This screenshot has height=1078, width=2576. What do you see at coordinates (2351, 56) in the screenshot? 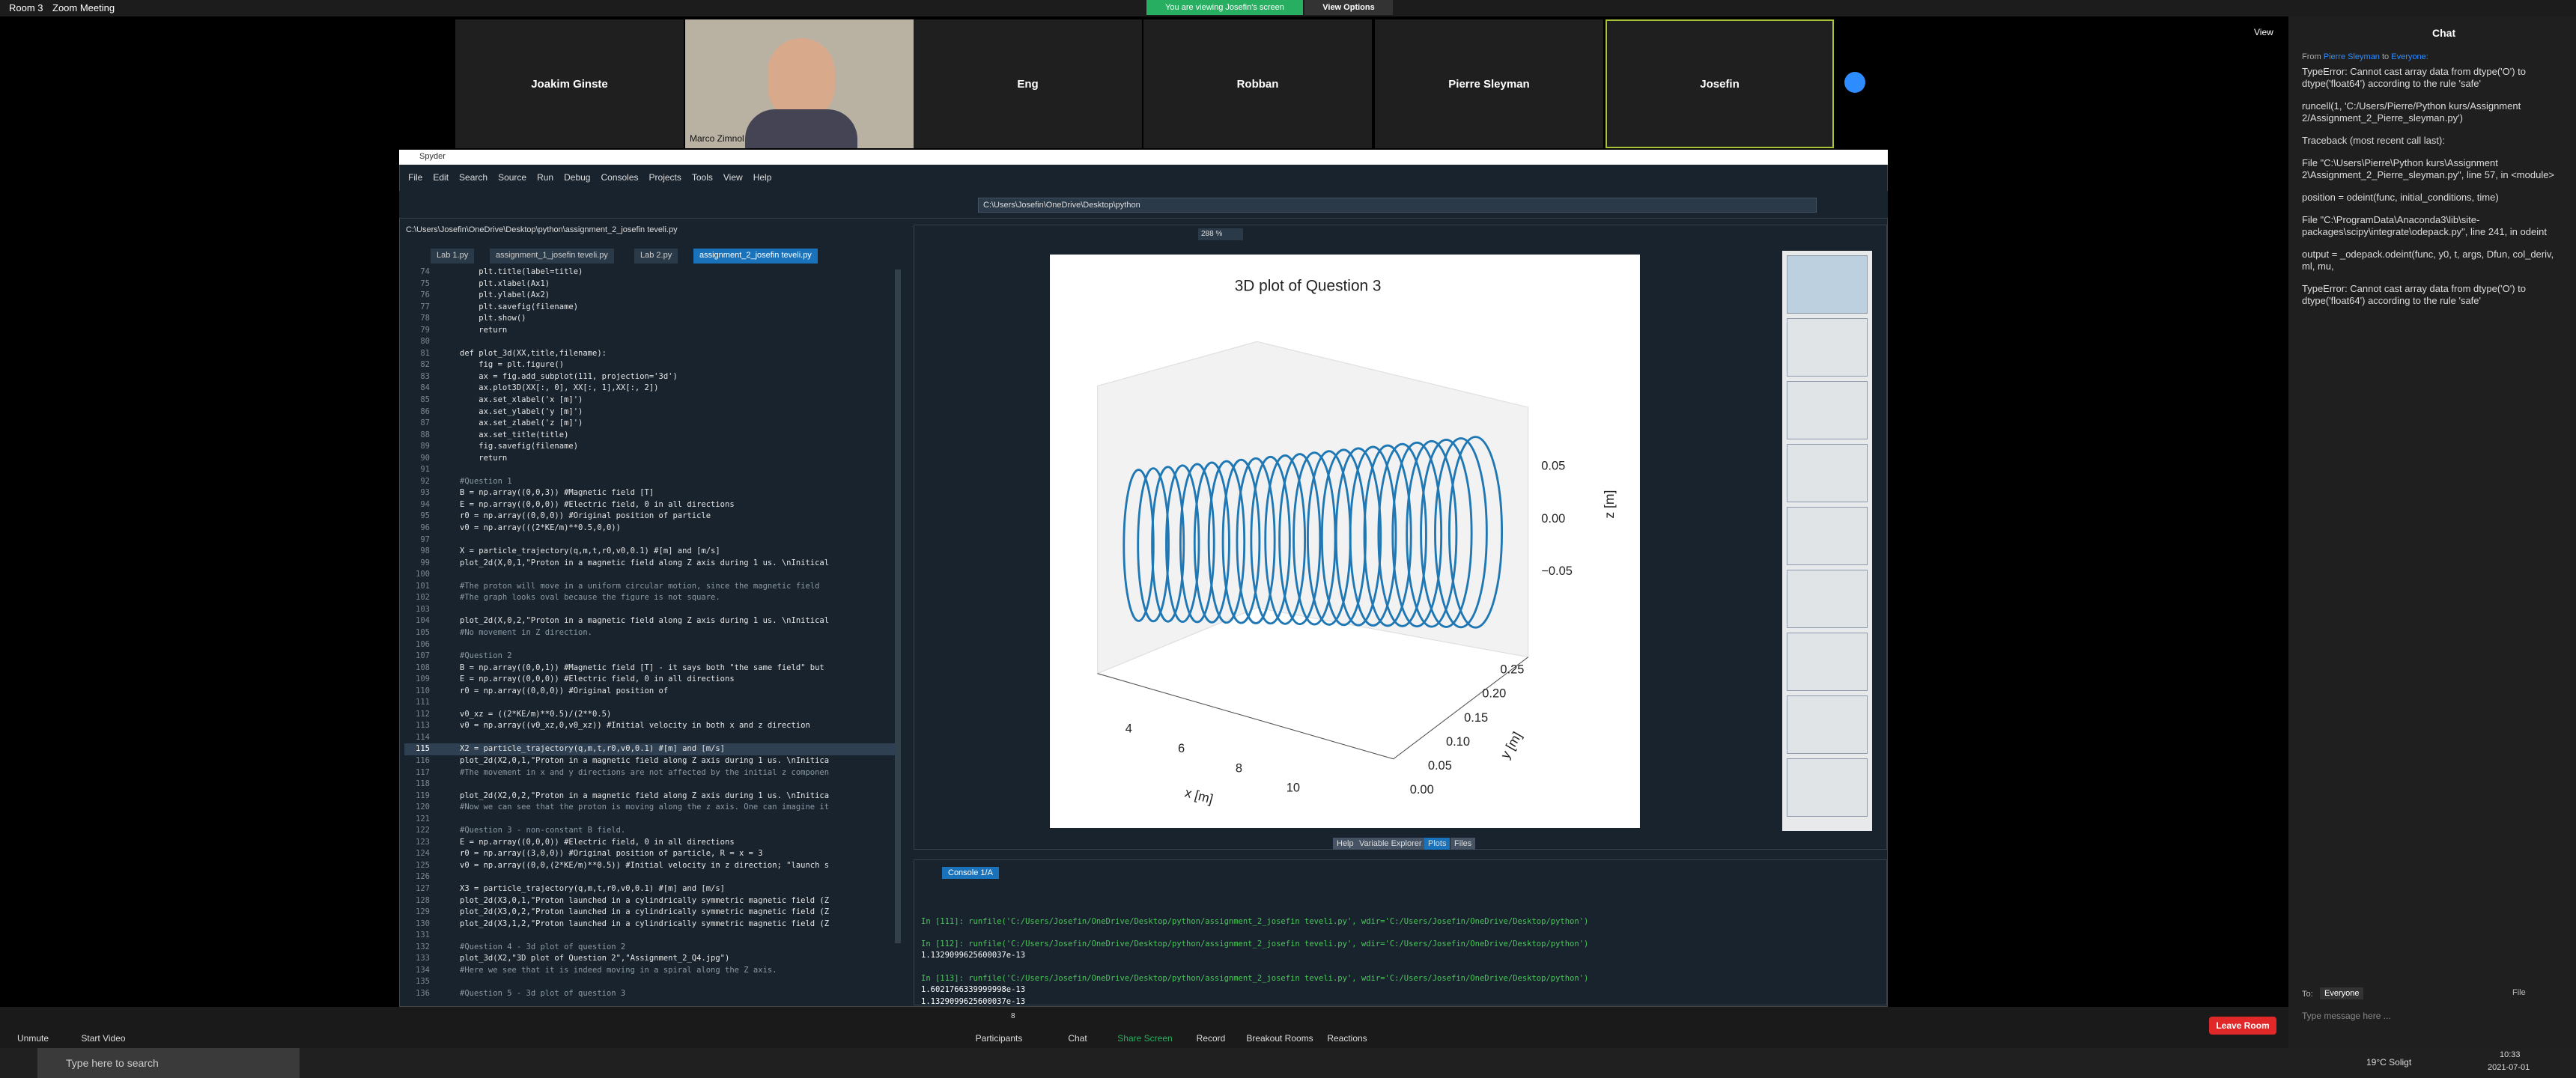
I see `sender: Pierre Sleyman` at bounding box center [2351, 56].